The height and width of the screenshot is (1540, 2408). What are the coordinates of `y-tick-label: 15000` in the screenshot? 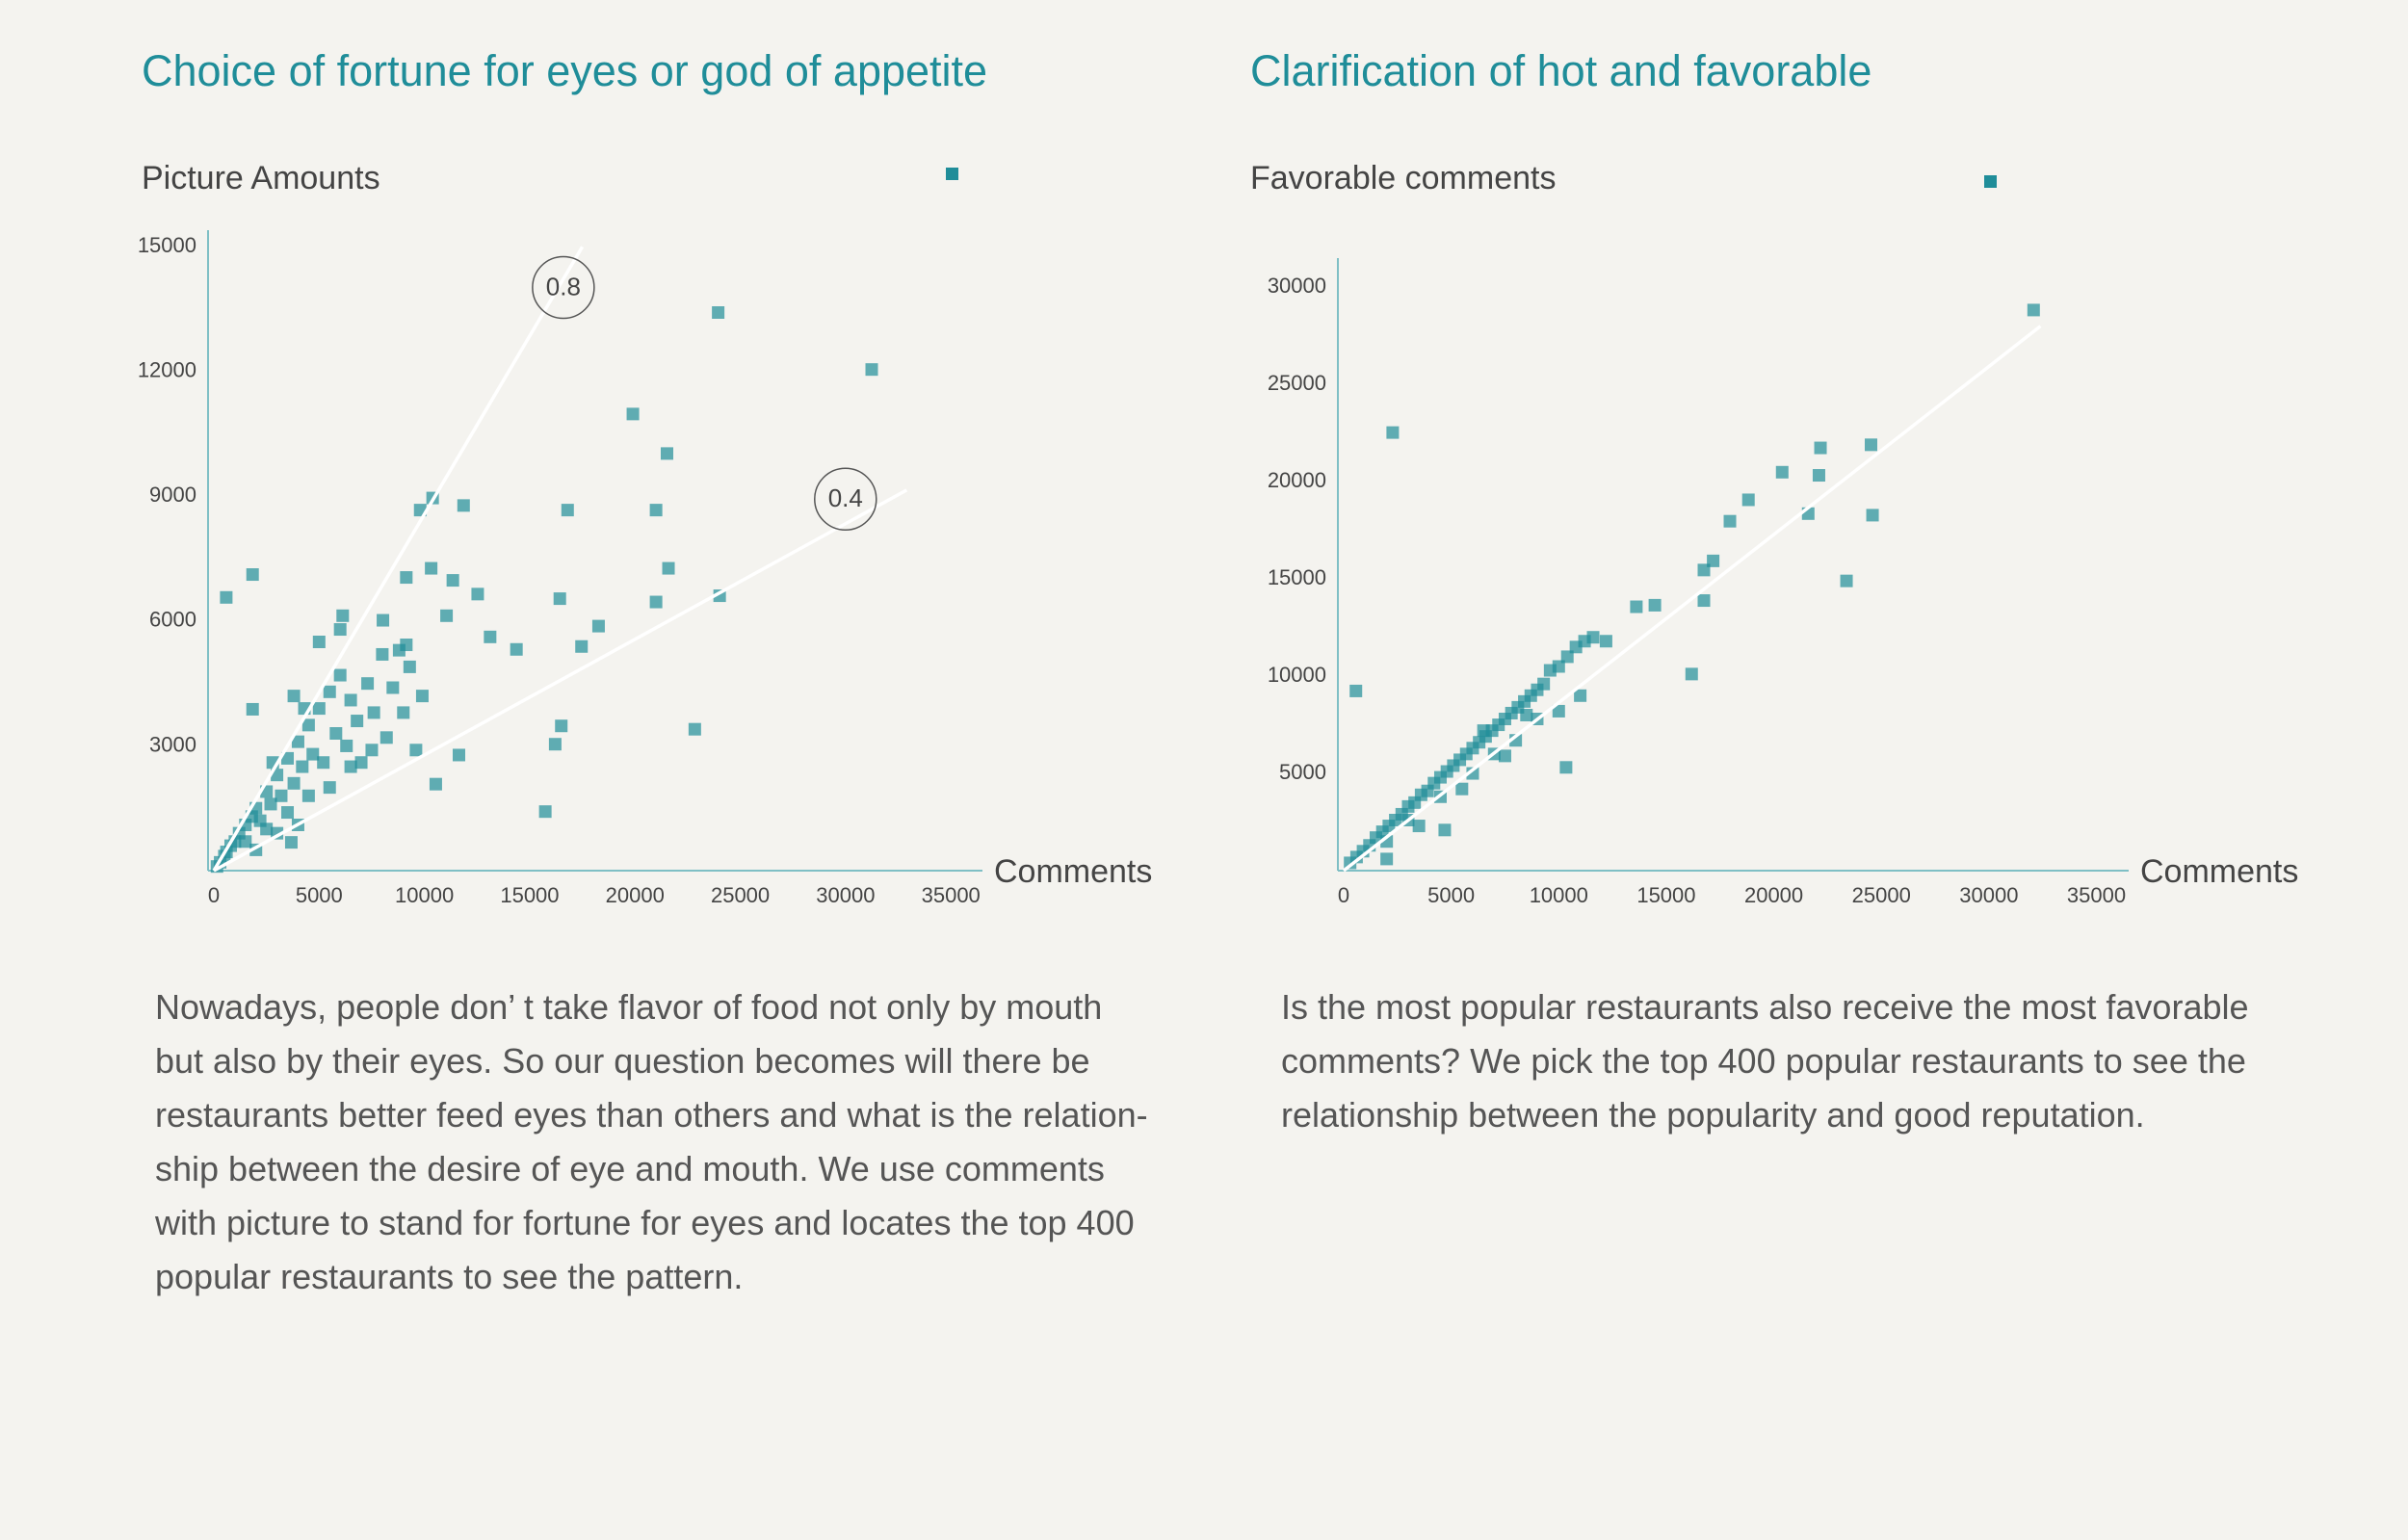 It's located at (1297, 577).